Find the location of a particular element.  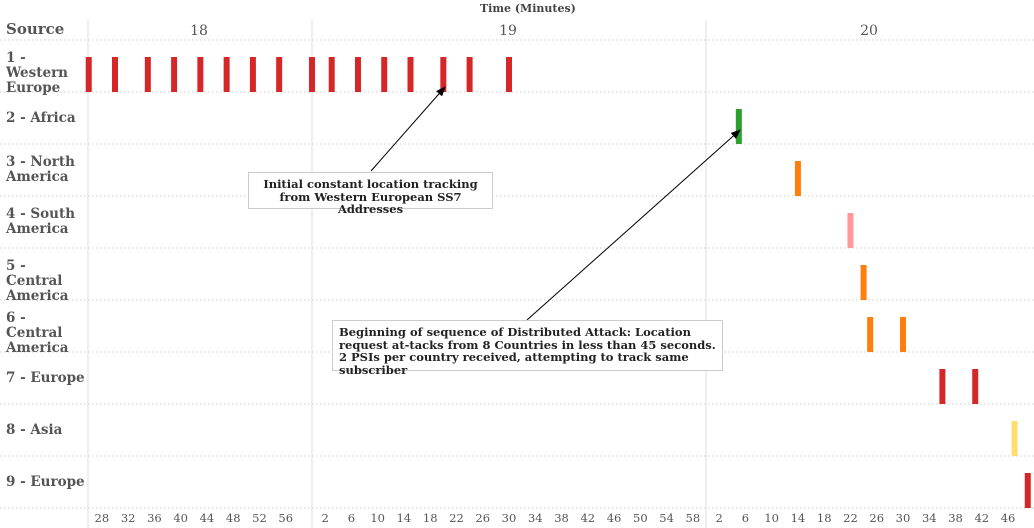

row-label: 7 - Europe is located at coordinates (45, 378).